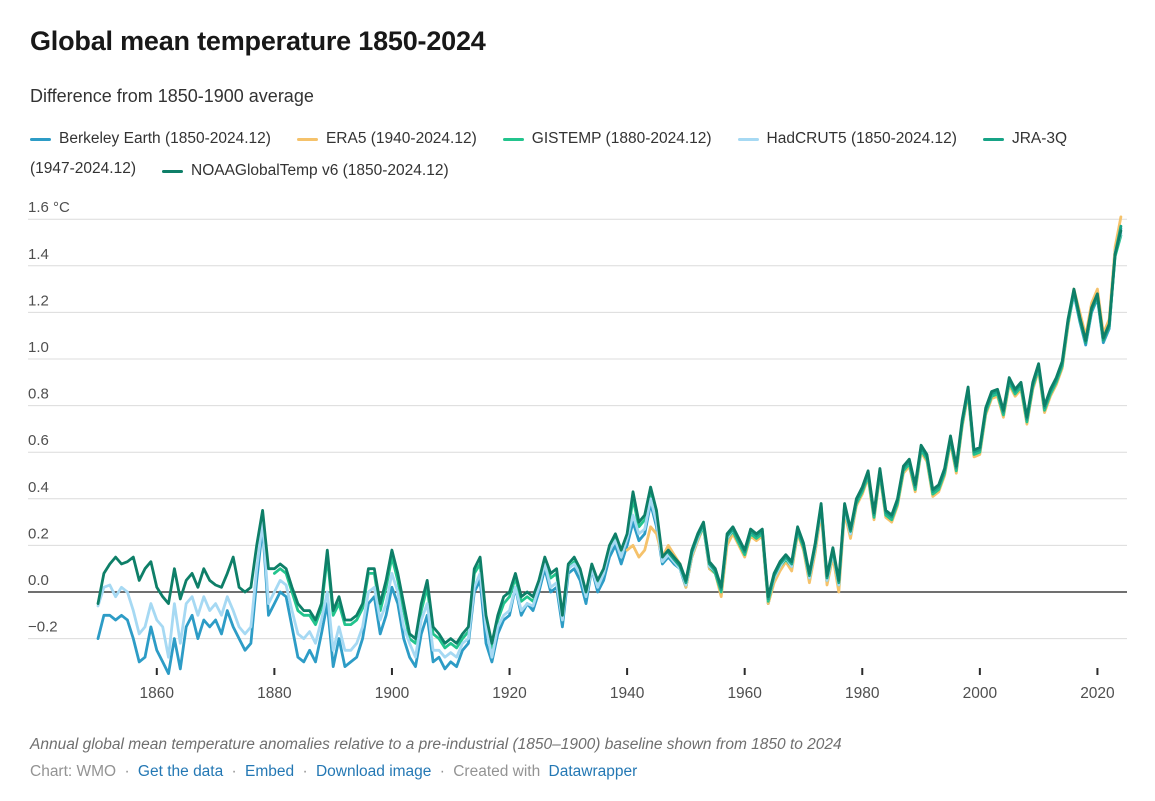 The image size is (1155, 801). I want to click on x-tick-label: 1860, so click(157, 693).